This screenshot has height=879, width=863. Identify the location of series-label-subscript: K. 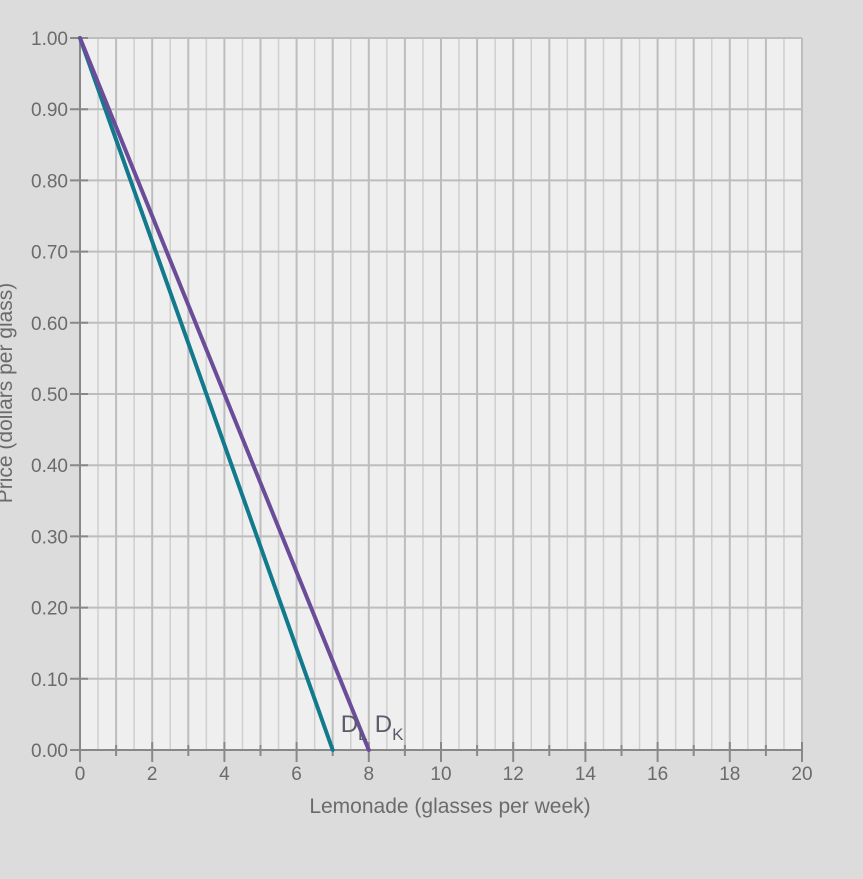
(398, 734).